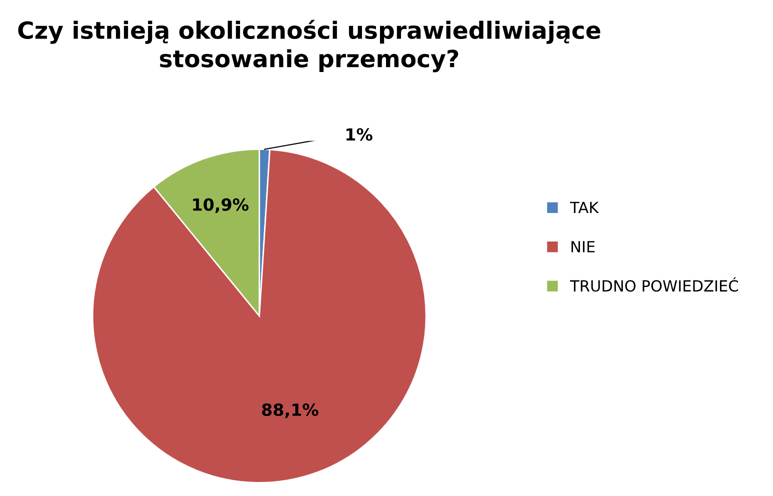  What do you see at coordinates (359, 134) in the screenshot?
I see `data-label: 1%` at bounding box center [359, 134].